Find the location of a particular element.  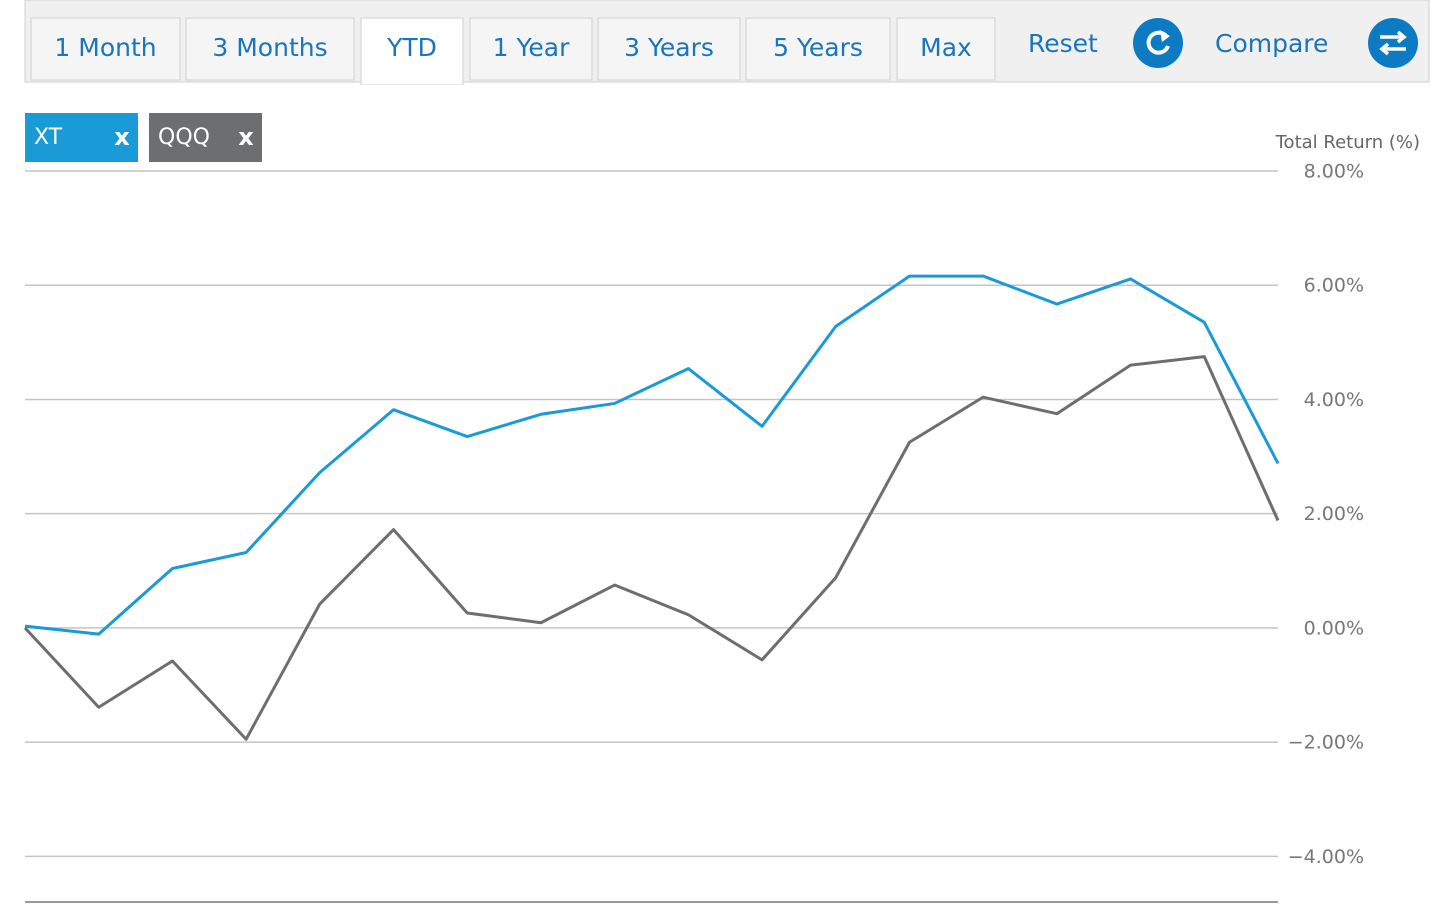

compare-link: Compare is located at coordinates (1271, 43).